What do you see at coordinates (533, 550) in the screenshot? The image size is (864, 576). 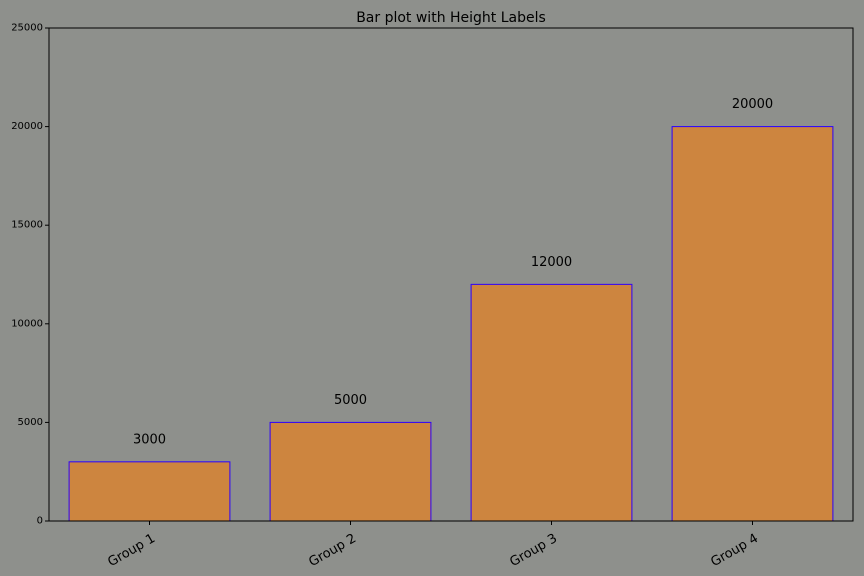 I see `x-tick-label-3: Group 3` at bounding box center [533, 550].